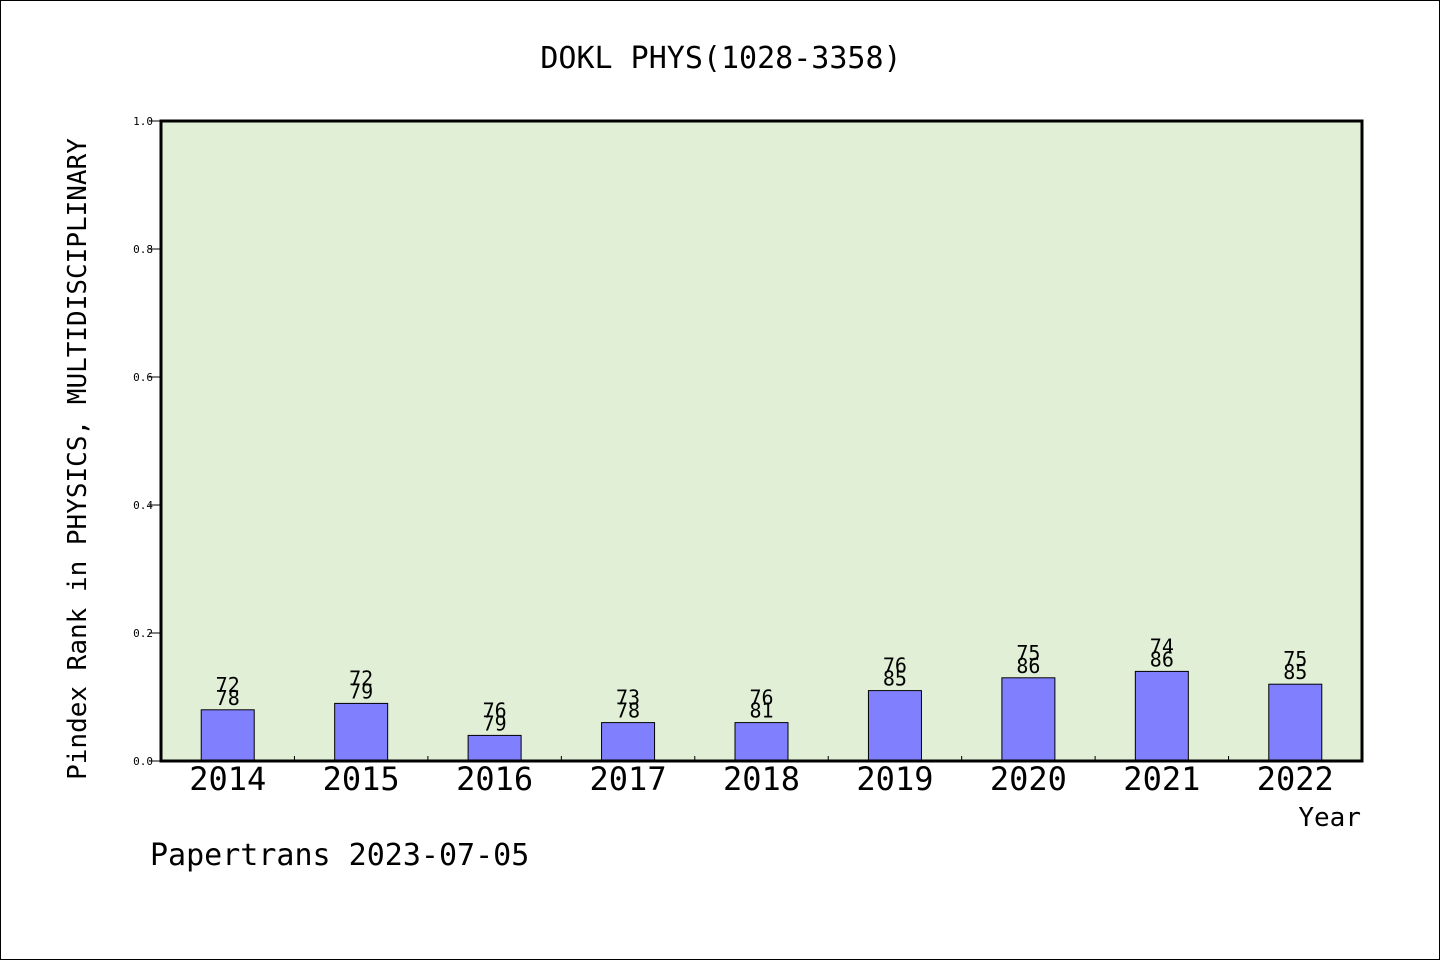 The width and height of the screenshot is (1440, 960). What do you see at coordinates (1028, 779) in the screenshot?
I see `x-tick-label-2020: 2020` at bounding box center [1028, 779].